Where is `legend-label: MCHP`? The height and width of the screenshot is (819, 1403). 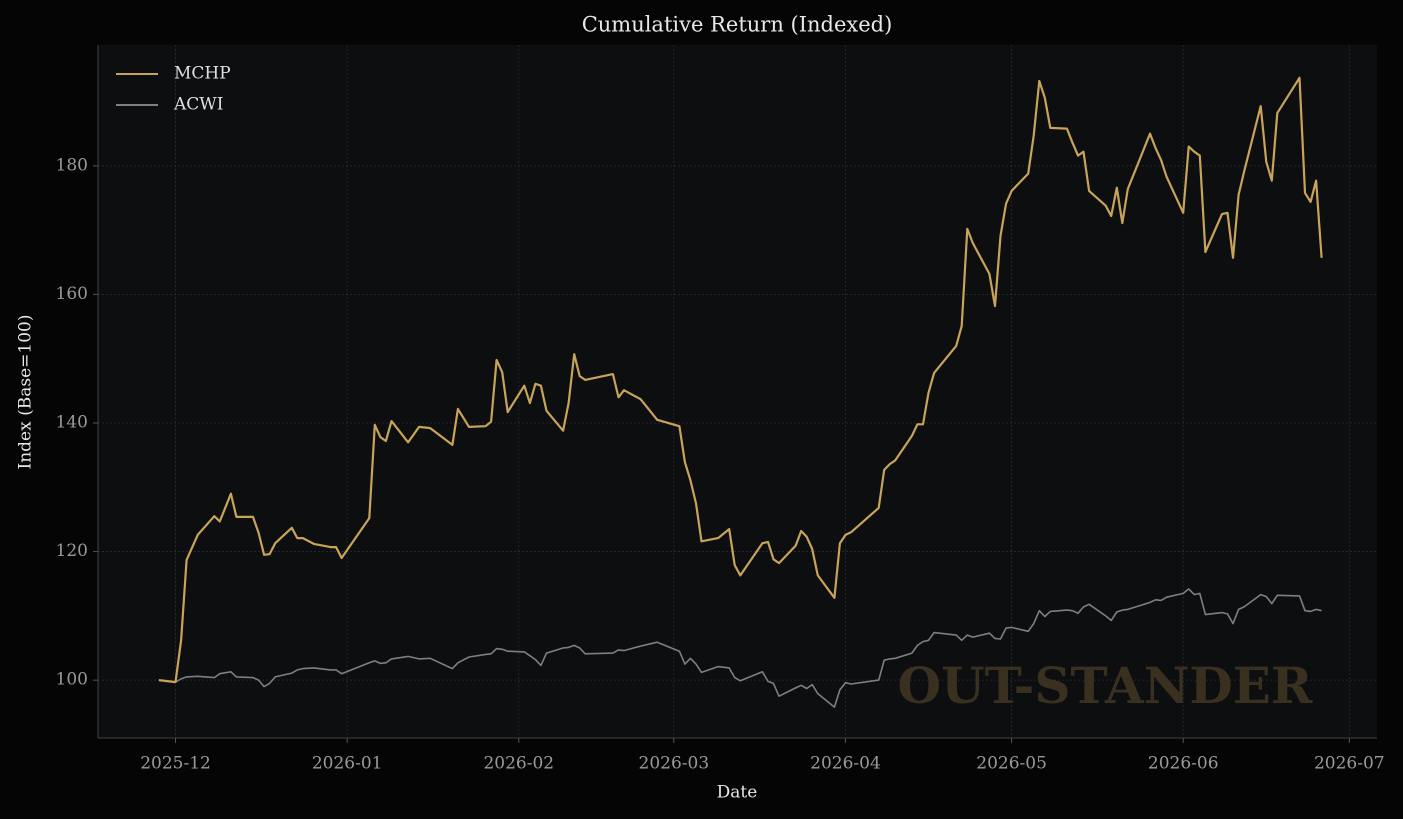
legend-label: MCHP is located at coordinates (202, 74).